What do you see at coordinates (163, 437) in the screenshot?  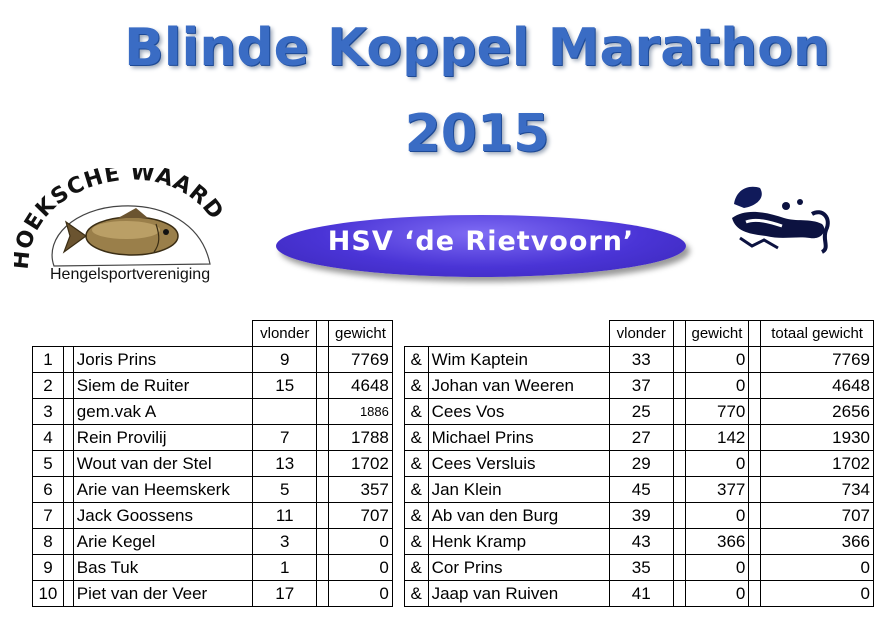 I see `angler-1-name: Rein Provilij` at bounding box center [163, 437].